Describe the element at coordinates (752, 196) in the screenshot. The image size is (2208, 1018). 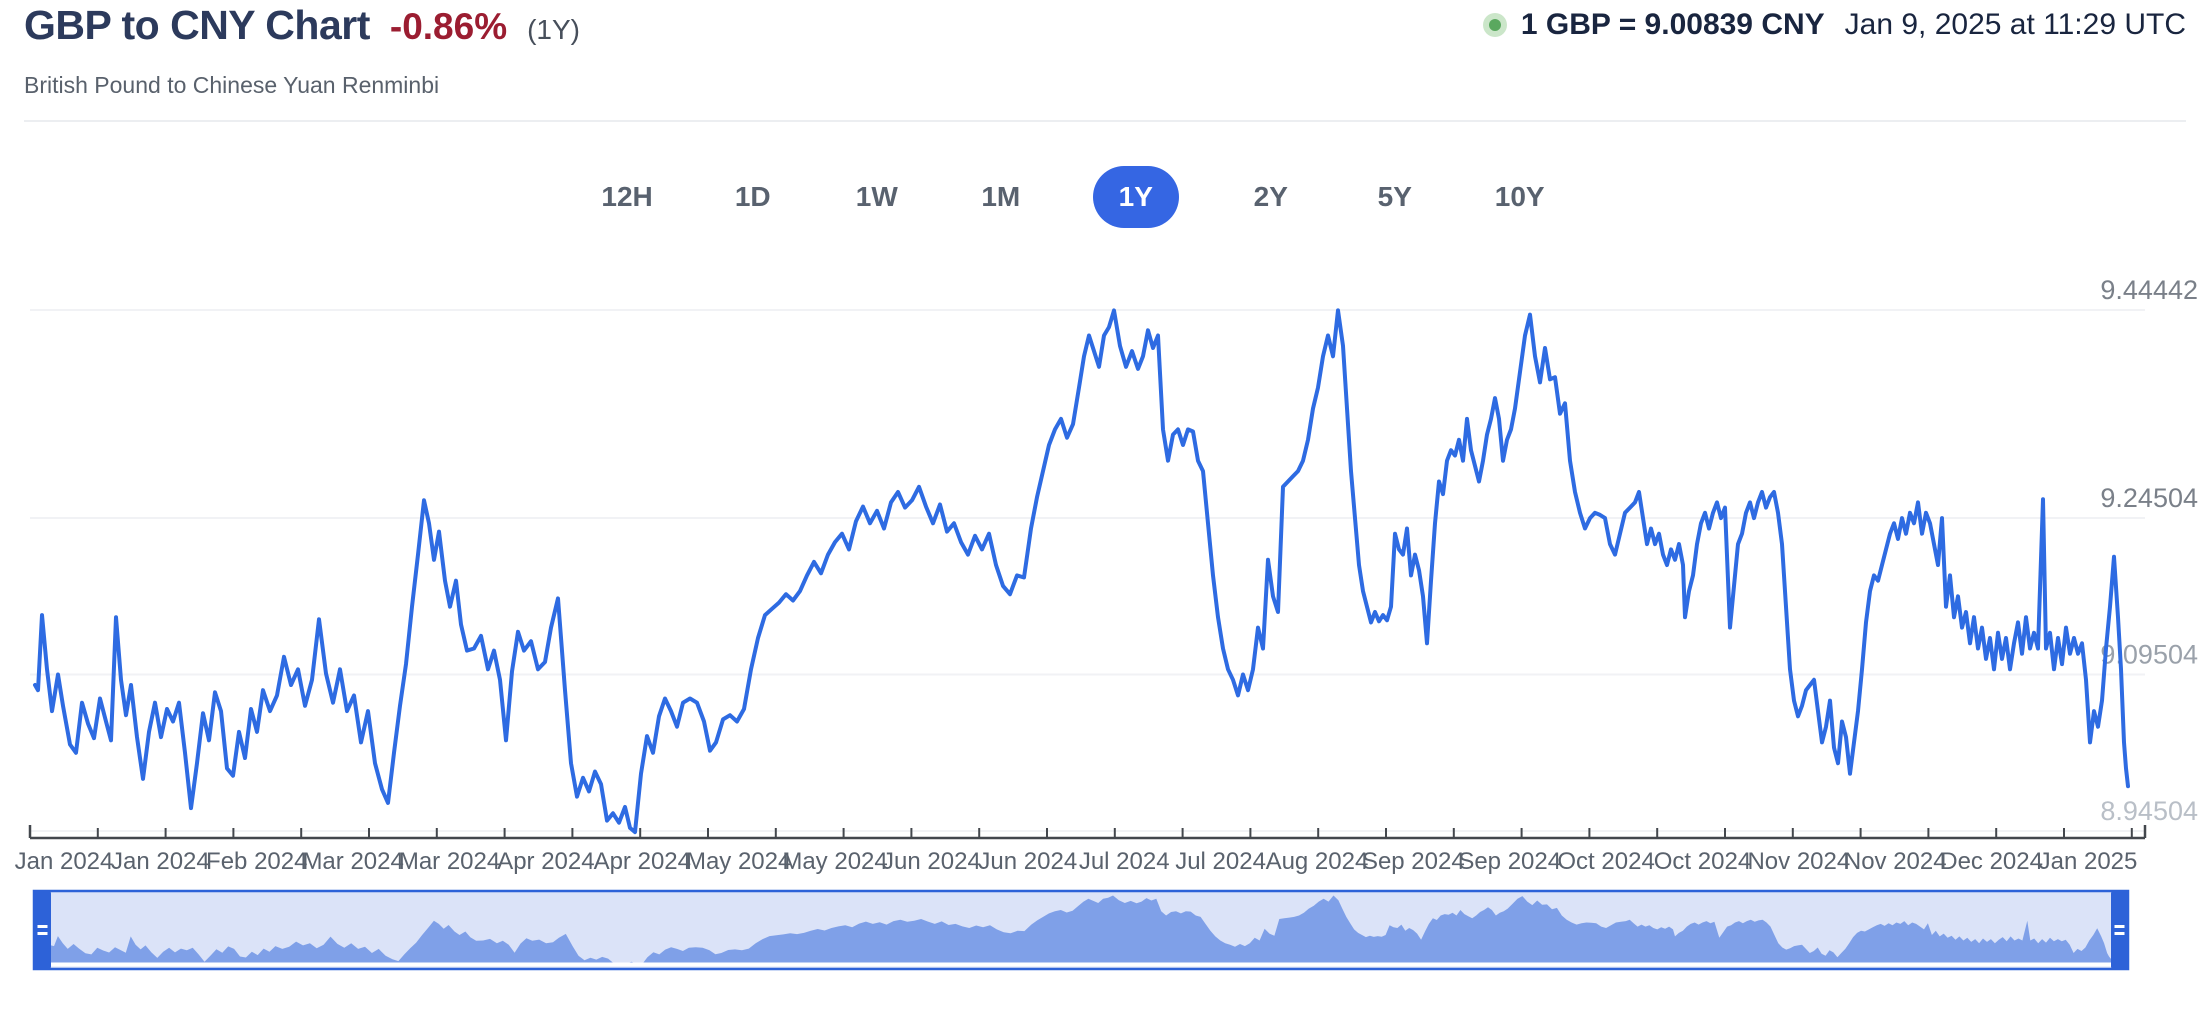
I see `tab-1d: 1D` at that location.